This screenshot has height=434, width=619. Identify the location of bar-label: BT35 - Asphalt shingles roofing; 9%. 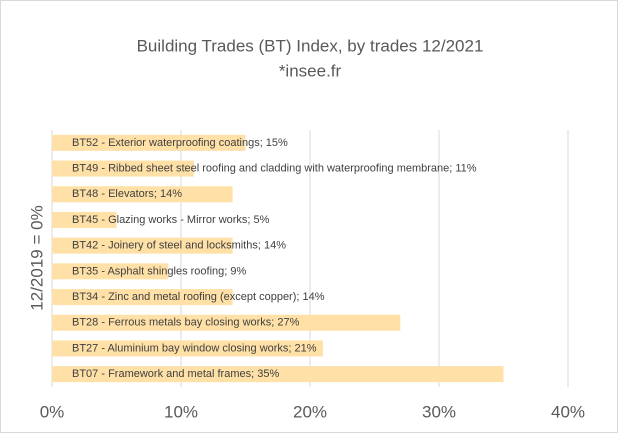
(159, 271).